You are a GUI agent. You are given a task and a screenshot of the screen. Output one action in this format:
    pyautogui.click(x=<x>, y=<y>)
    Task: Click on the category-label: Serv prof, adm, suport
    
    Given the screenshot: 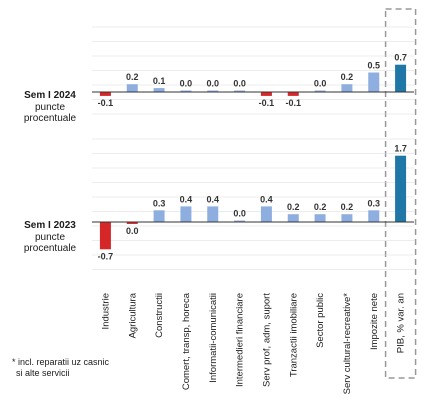 What is the action you would take?
    pyautogui.click(x=266, y=340)
    